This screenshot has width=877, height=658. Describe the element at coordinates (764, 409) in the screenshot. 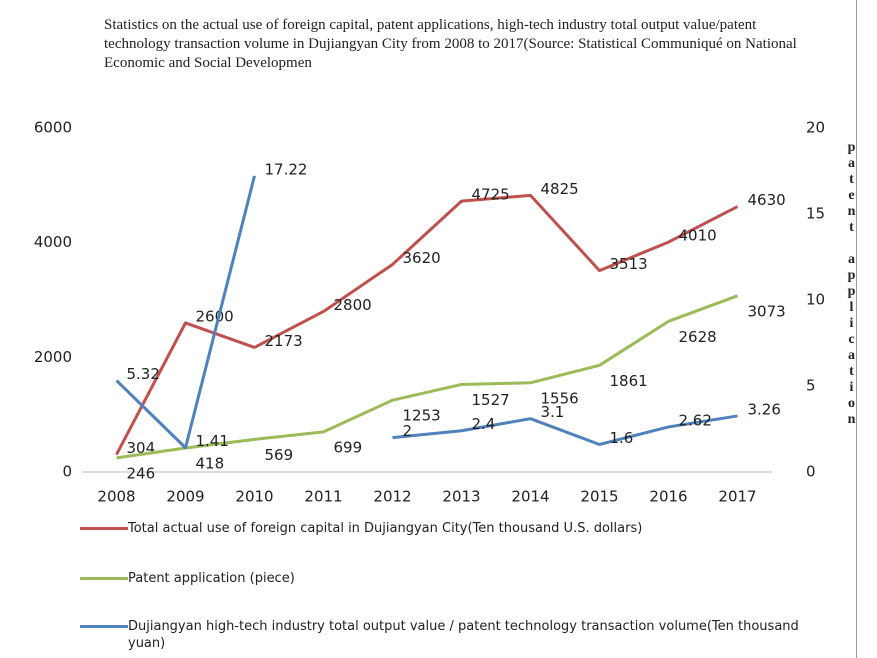

I see `data-label: 3.26` at that location.